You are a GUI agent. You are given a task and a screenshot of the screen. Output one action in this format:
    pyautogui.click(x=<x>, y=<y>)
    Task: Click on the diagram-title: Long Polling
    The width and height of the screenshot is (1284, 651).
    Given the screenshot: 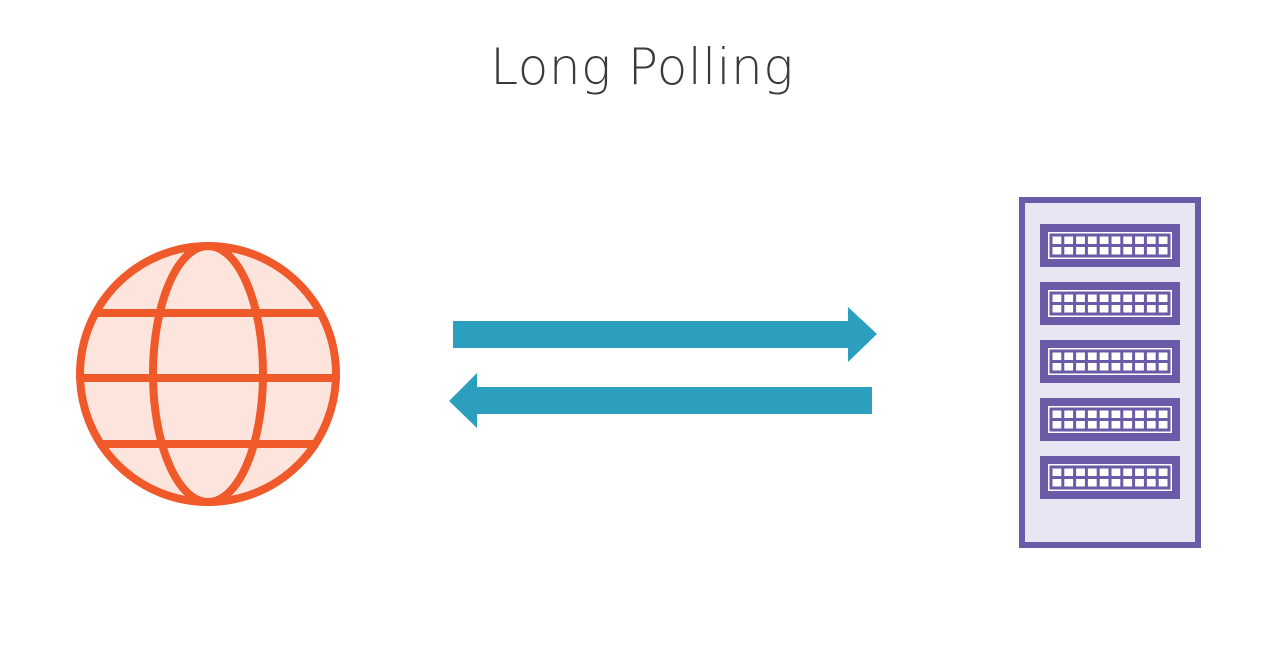 What is the action you would take?
    pyautogui.click(x=642, y=67)
    